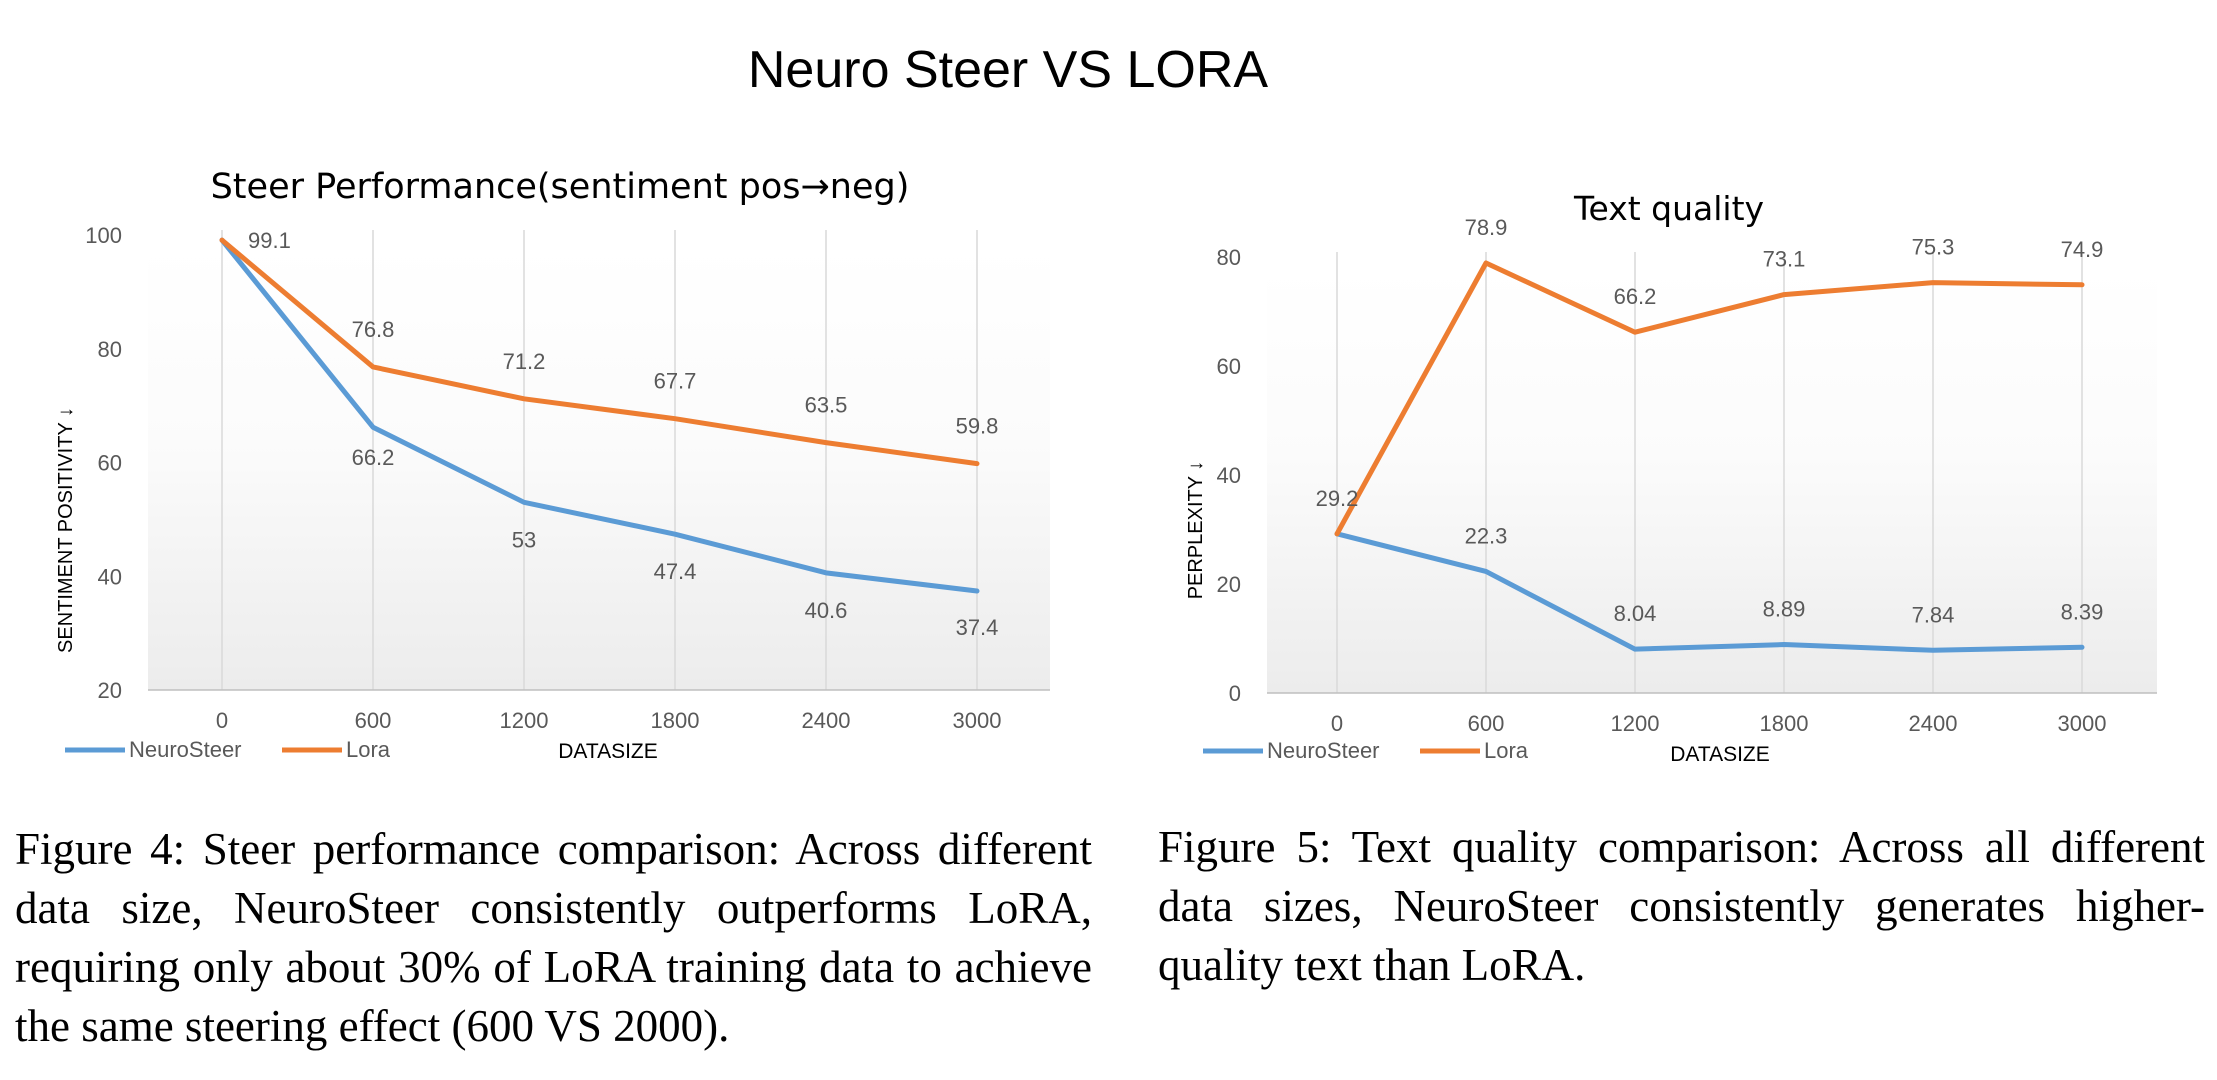 The width and height of the screenshot is (2217, 1080). Describe the element at coordinates (977, 627) in the screenshot. I see `data-label-neurosteer: 37.4` at that location.